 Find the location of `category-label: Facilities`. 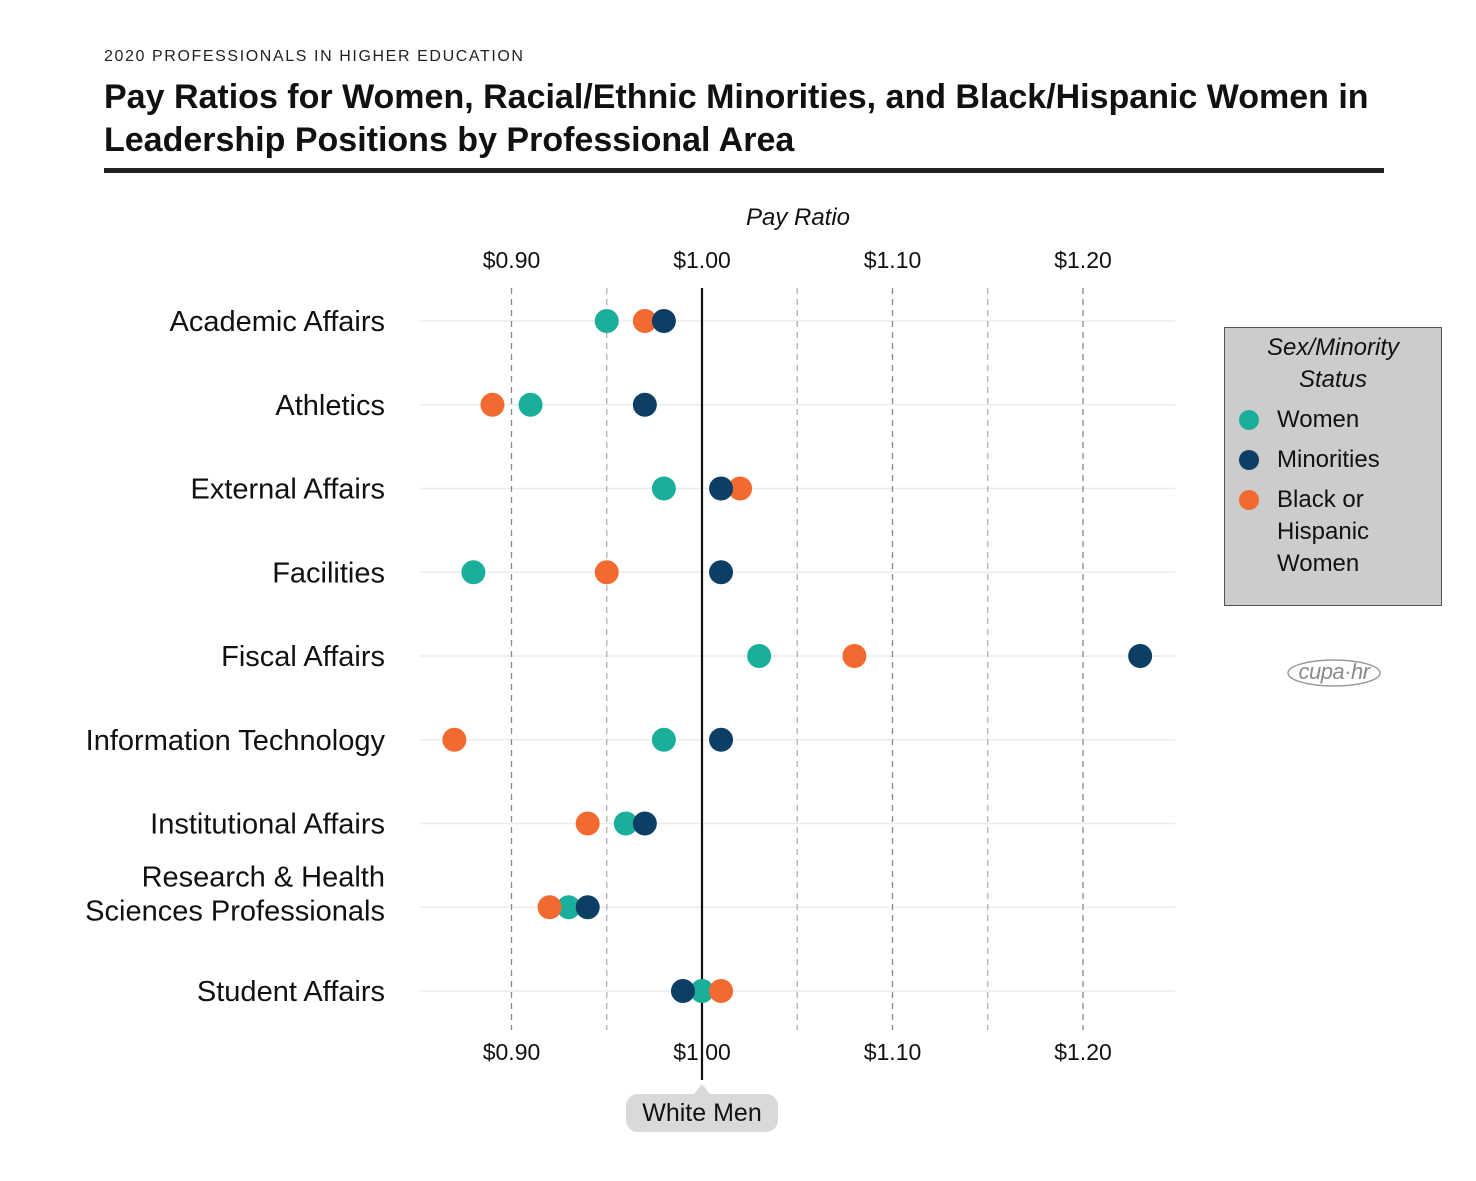

category-label: Facilities is located at coordinates (328, 573).